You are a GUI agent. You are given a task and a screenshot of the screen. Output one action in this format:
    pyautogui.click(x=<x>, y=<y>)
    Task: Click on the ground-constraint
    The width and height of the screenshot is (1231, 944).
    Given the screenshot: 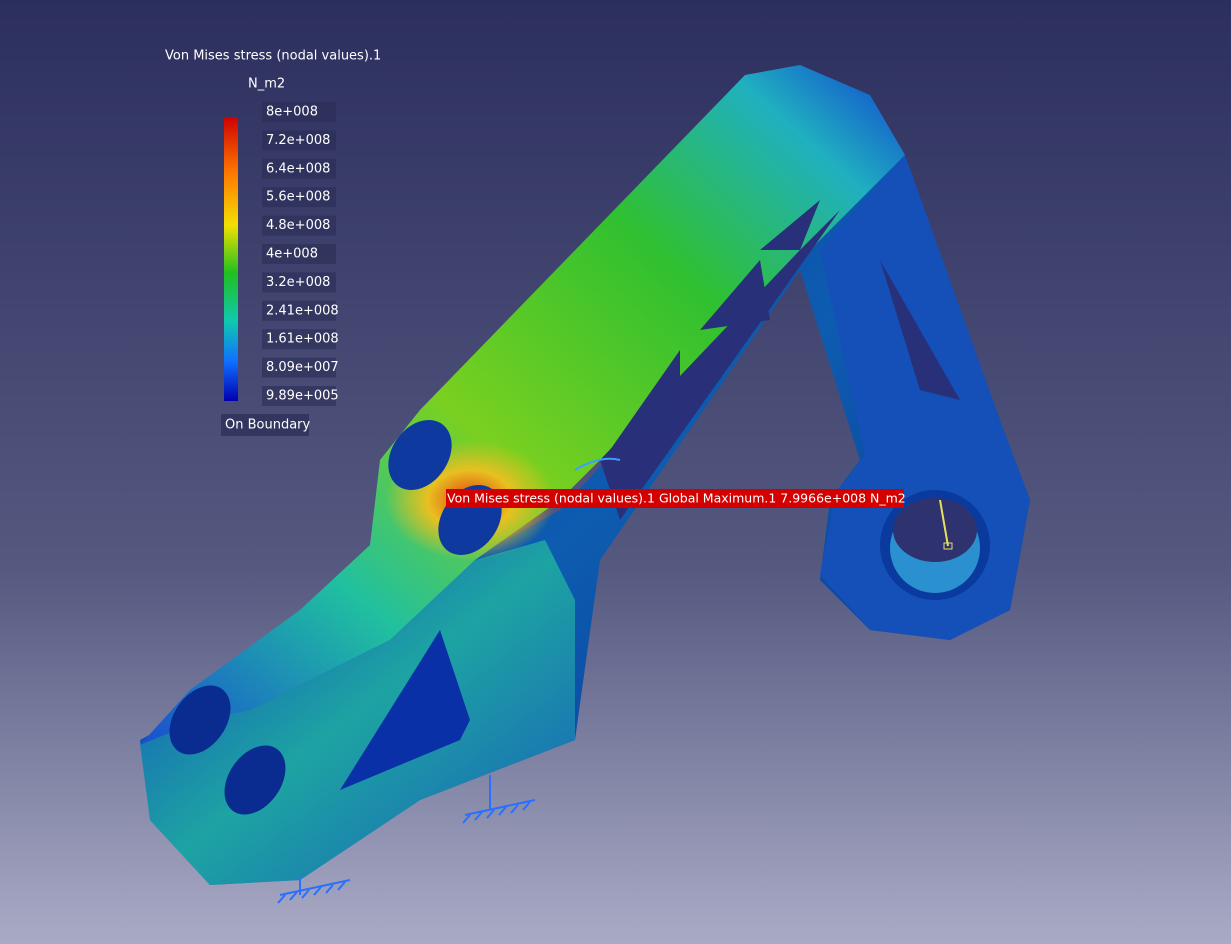 What is the action you would take?
    pyautogui.click(x=449, y=680)
    